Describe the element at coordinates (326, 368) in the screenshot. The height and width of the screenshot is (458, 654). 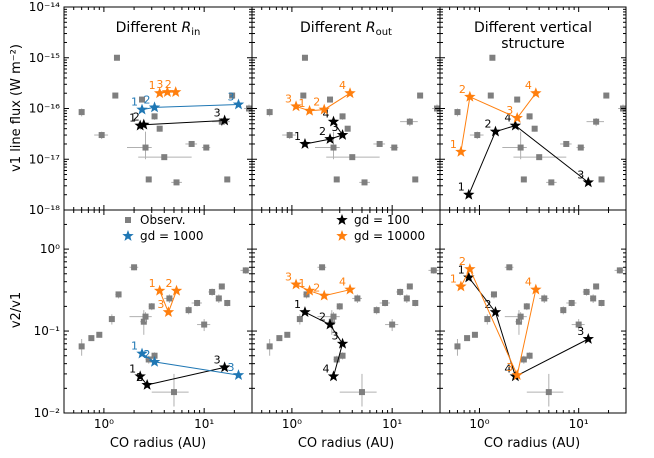
I see `gd100-point-label: 4` at that location.